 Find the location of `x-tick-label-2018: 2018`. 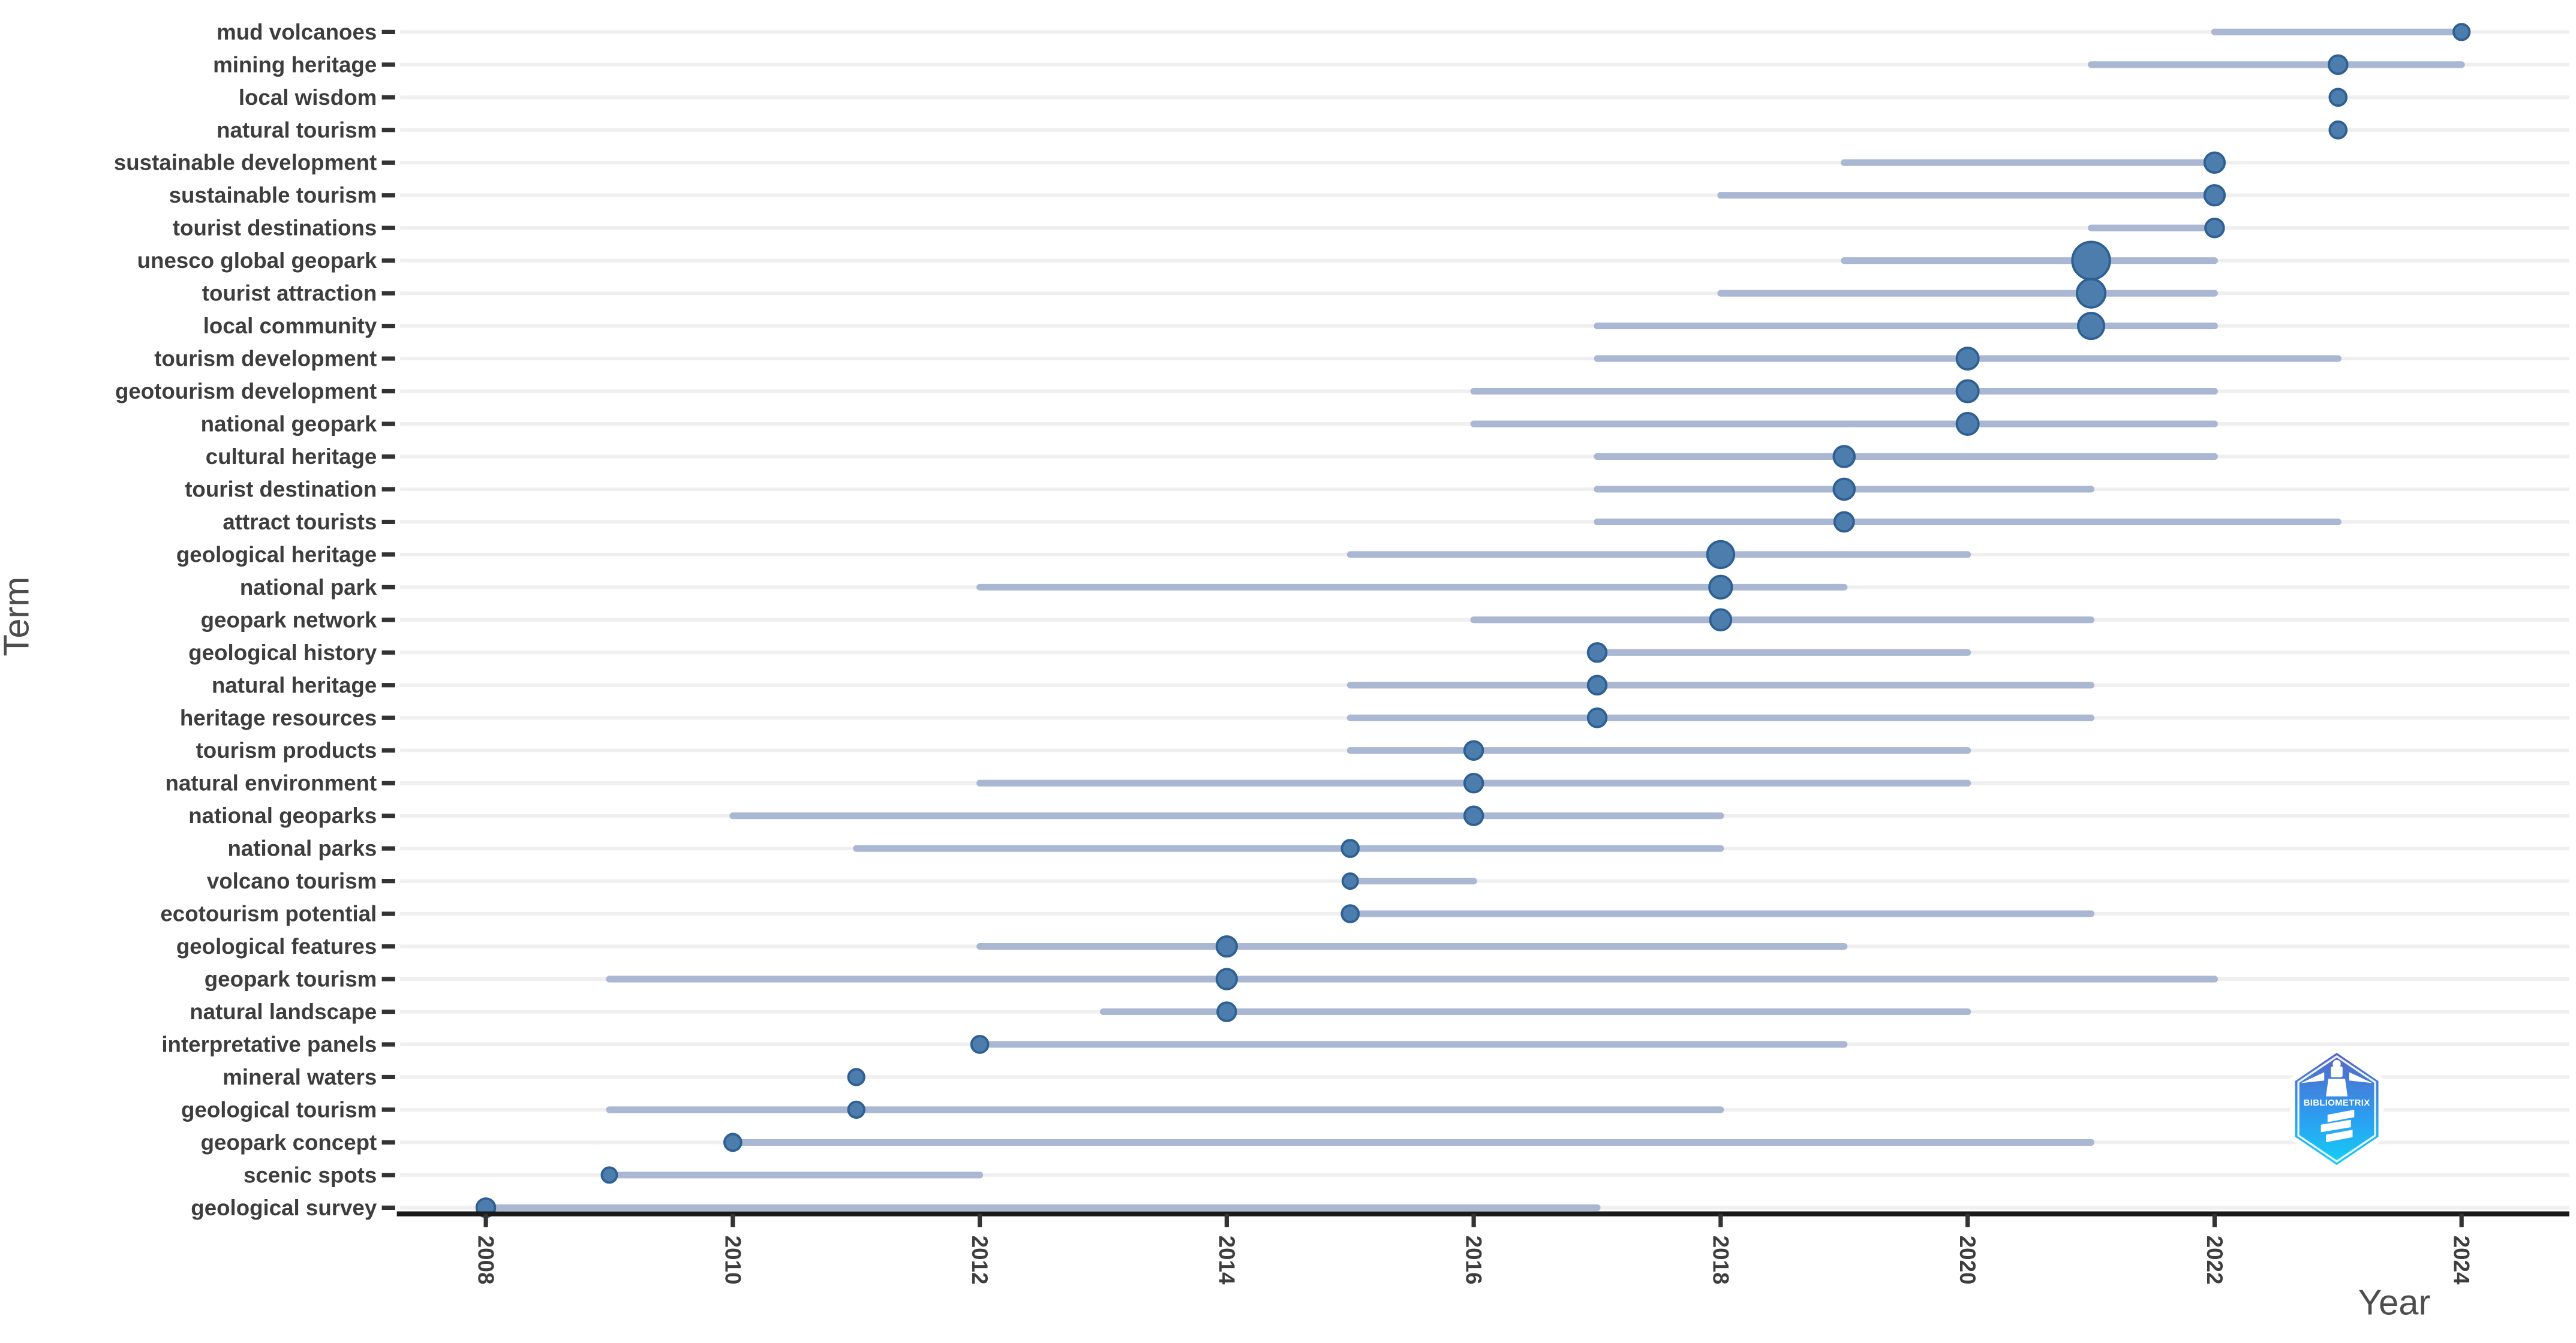

x-tick-label-2018: 2018 is located at coordinates (1721, 1260).